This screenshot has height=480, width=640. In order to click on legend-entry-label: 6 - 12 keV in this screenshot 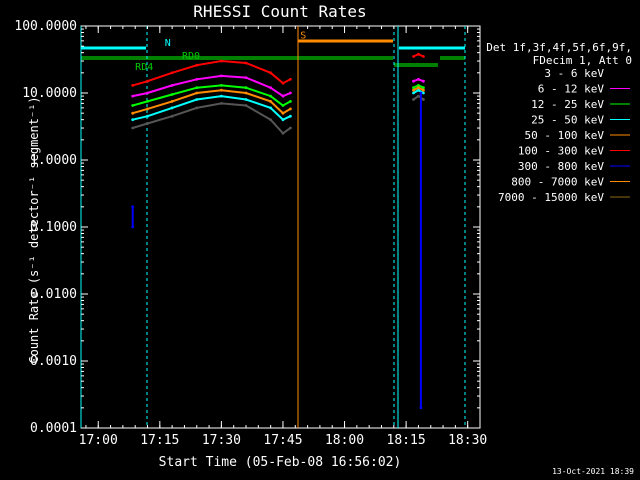, I will do `click(571, 89)`.